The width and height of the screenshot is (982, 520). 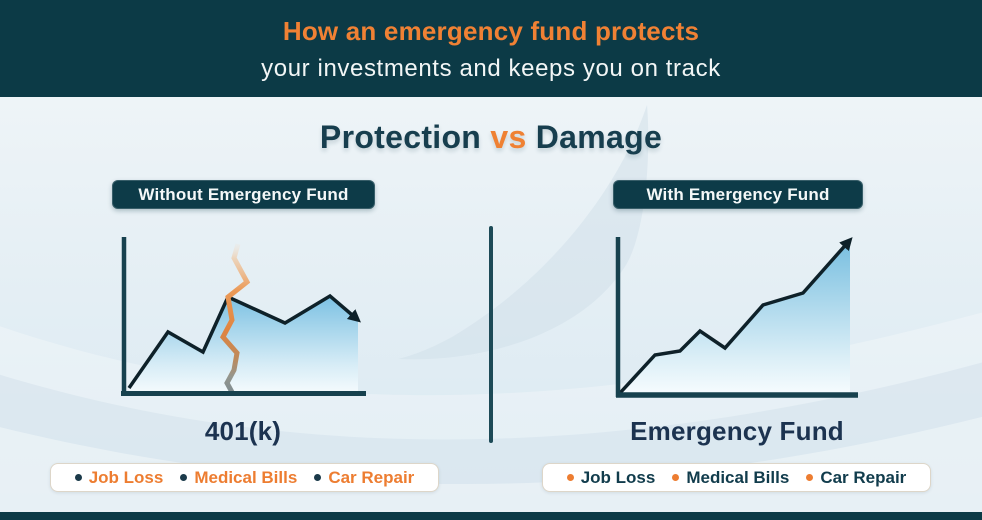 I want to click on header-subtitle: your investments and keeps you on track, so click(x=491, y=68).